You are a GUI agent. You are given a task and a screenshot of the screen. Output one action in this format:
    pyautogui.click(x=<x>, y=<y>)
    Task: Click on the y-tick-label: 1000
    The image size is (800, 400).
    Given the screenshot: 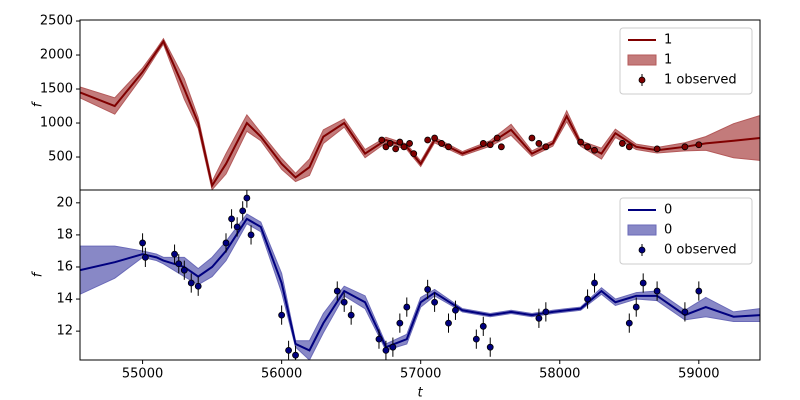 What is the action you would take?
    pyautogui.click(x=56, y=123)
    